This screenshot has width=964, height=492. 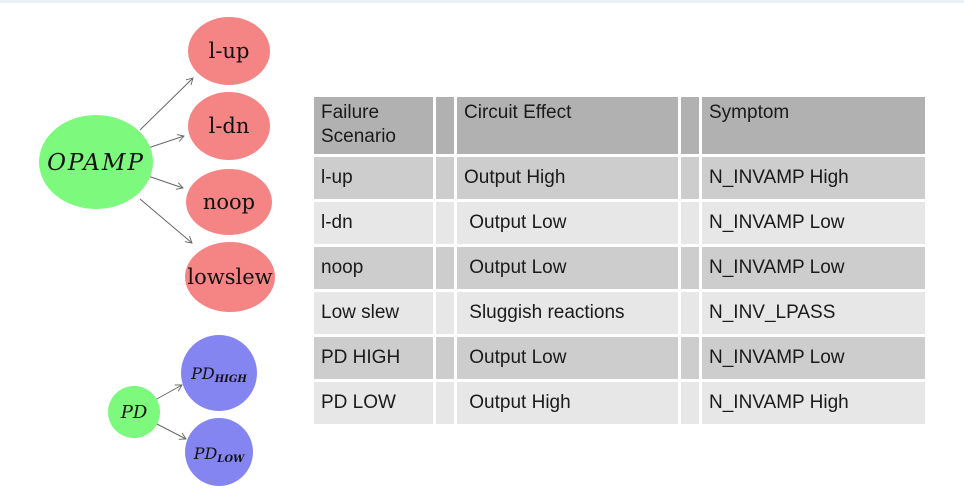 What do you see at coordinates (373, 268) in the screenshot?
I see `cell-scenario: noop` at bounding box center [373, 268].